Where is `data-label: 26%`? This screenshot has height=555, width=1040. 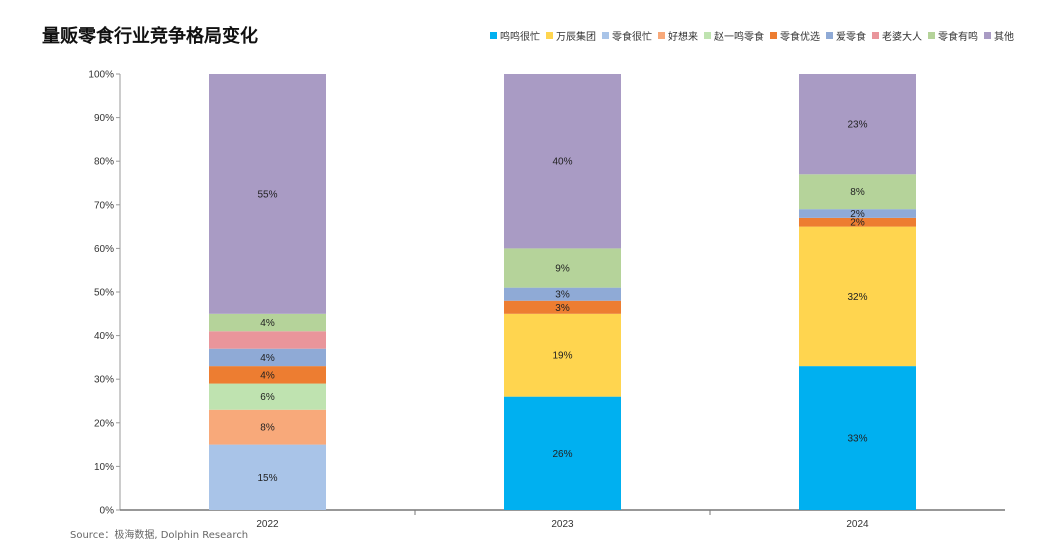 data-label: 26% is located at coordinates (562, 454).